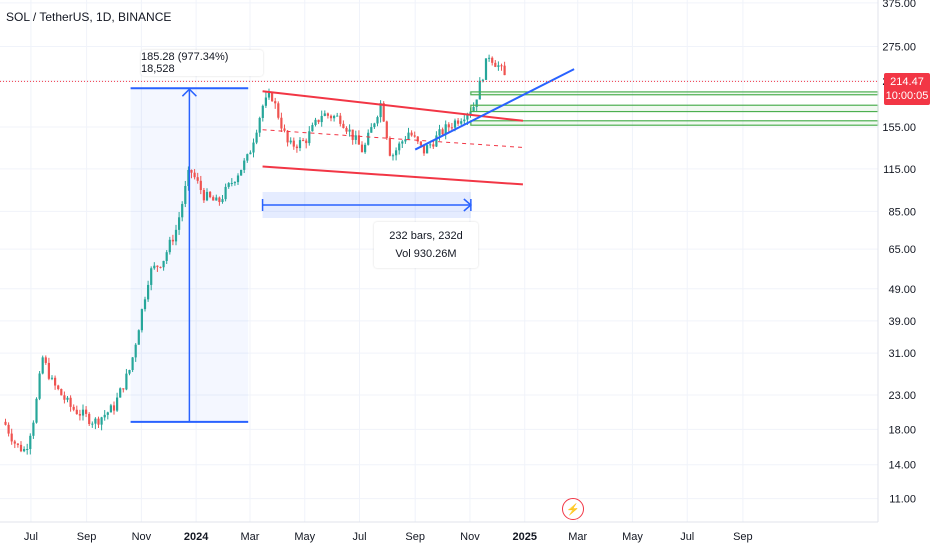  Describe the element at coordinates (907, 82) in the screenshot. I see `last-price-value: 214.47` at that location.